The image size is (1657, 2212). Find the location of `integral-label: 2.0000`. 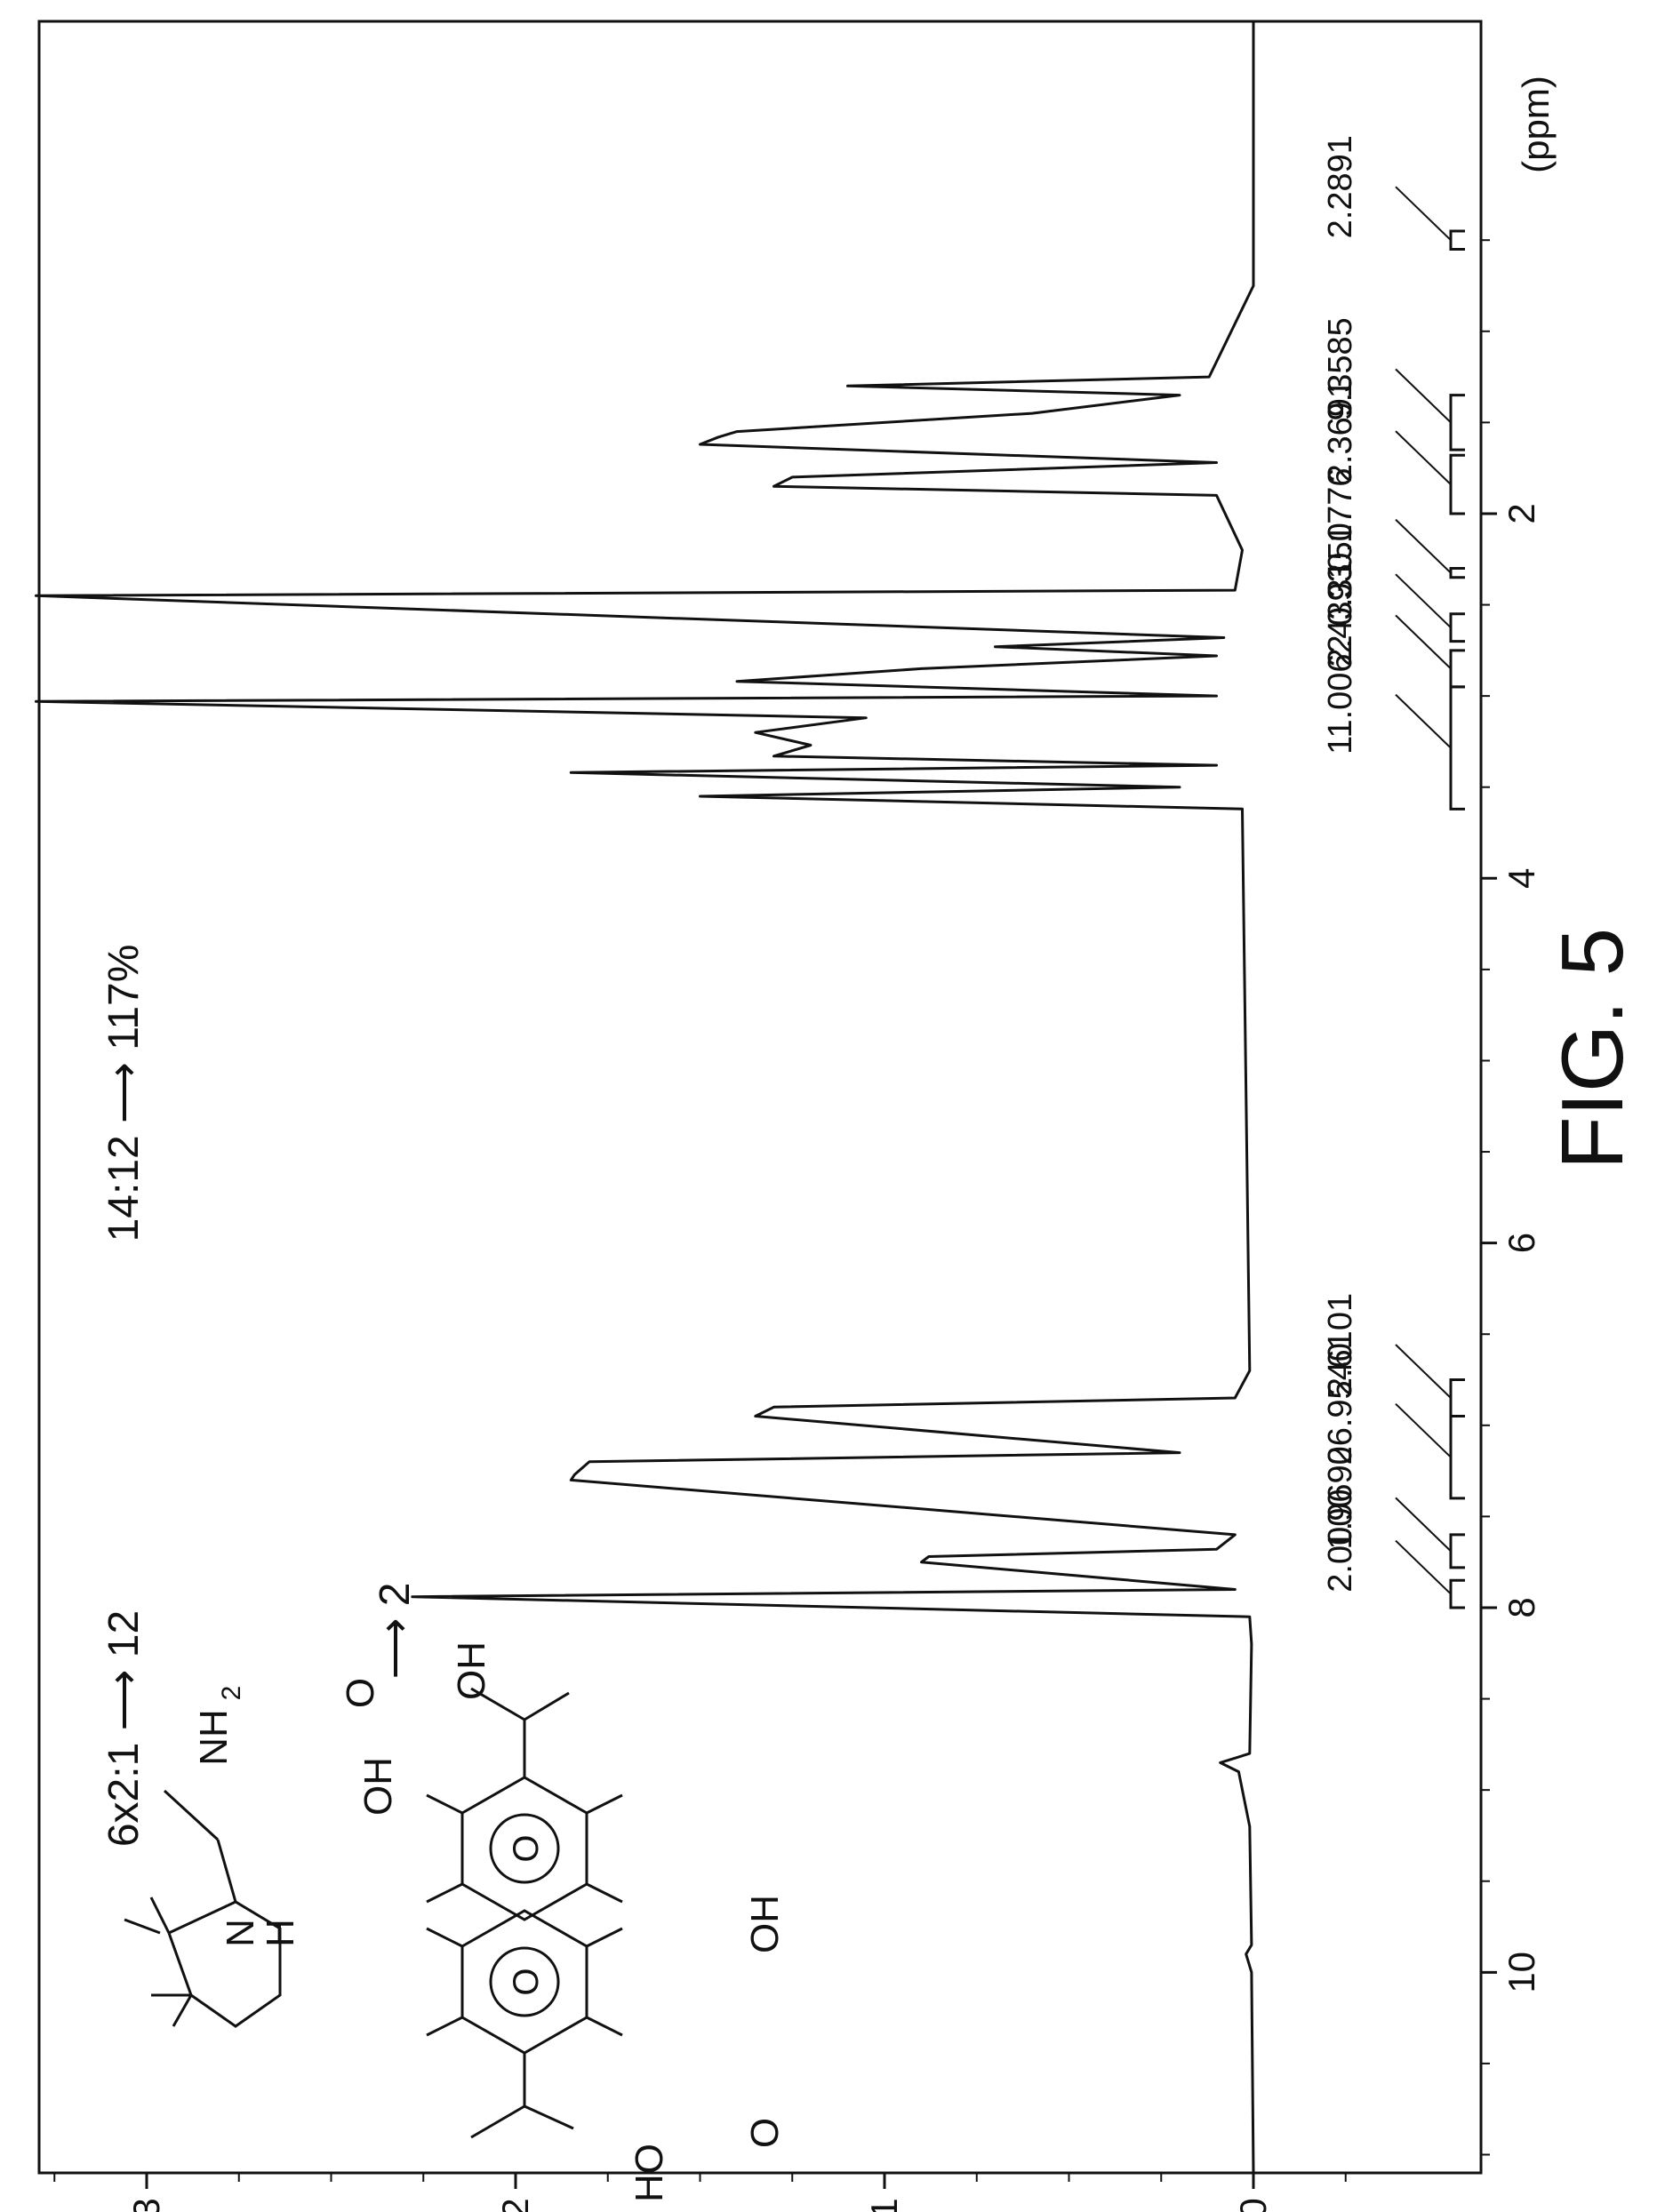

integral-label: 2.0000 is located at coordinates (1340, 1540).